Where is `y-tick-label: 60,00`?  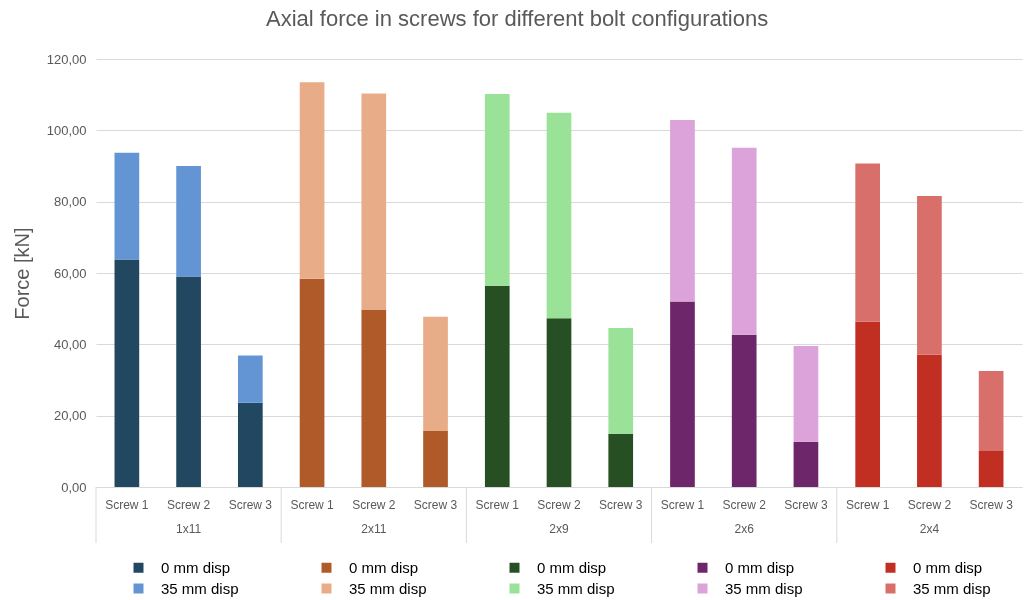
y-tick-label: 60,00 is located at coordinates (70, 273).